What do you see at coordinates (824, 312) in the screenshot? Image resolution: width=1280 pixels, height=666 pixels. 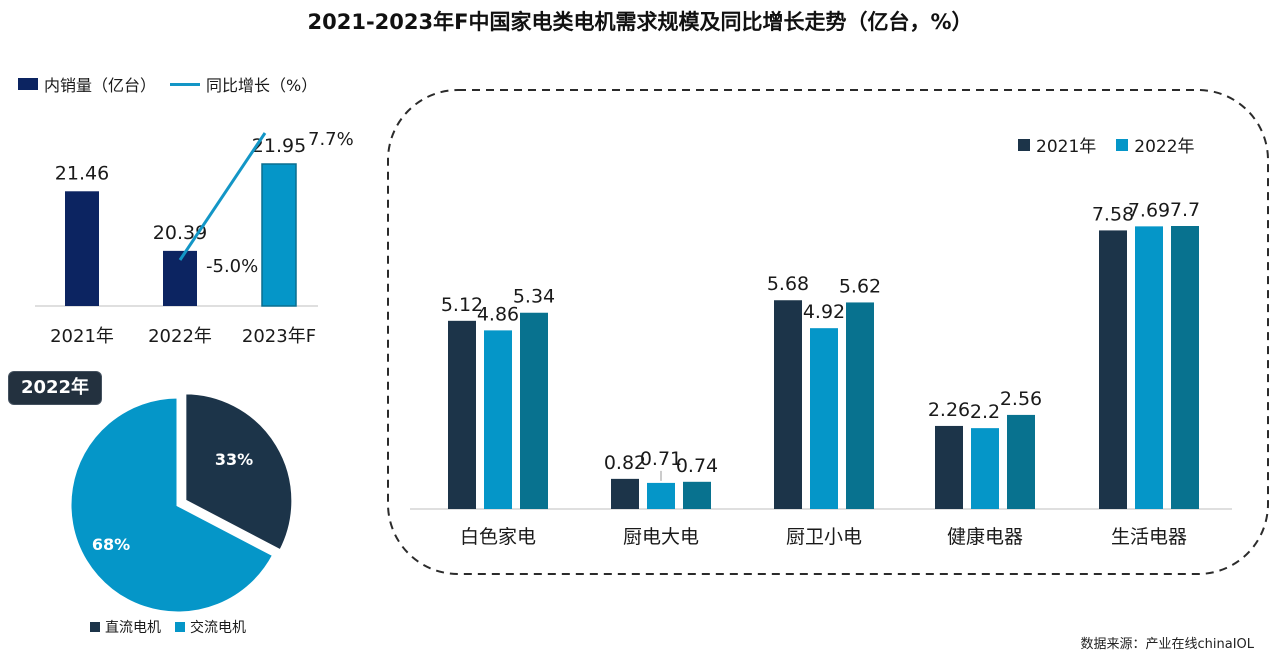 I see `category-bar-label: 4.92` at bounding box center [824, 312].